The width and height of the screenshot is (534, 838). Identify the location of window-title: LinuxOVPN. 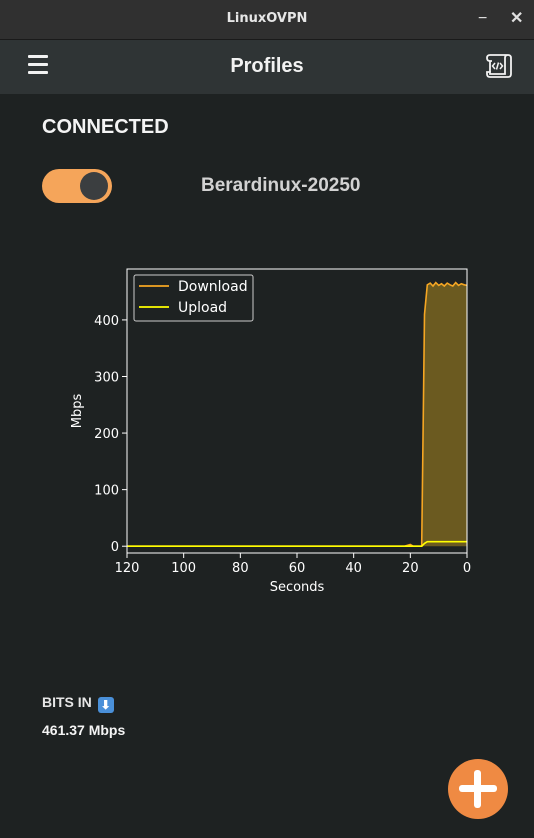
(267, 18).